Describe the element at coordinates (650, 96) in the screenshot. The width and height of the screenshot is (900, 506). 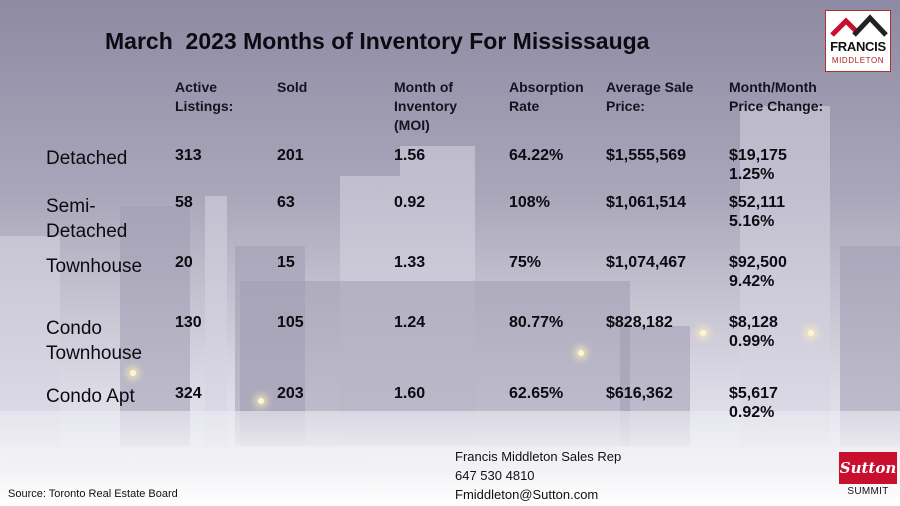
I see `header-average-sale-price: Average Sale Price:` at that location.